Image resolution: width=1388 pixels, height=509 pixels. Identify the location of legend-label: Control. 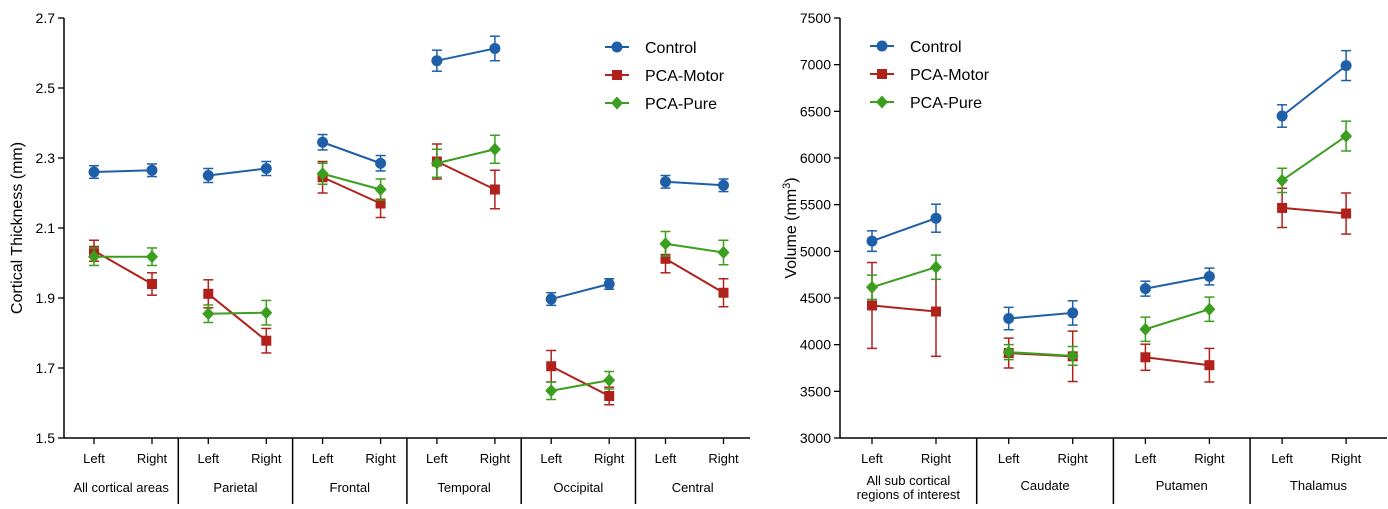
(671, 48).